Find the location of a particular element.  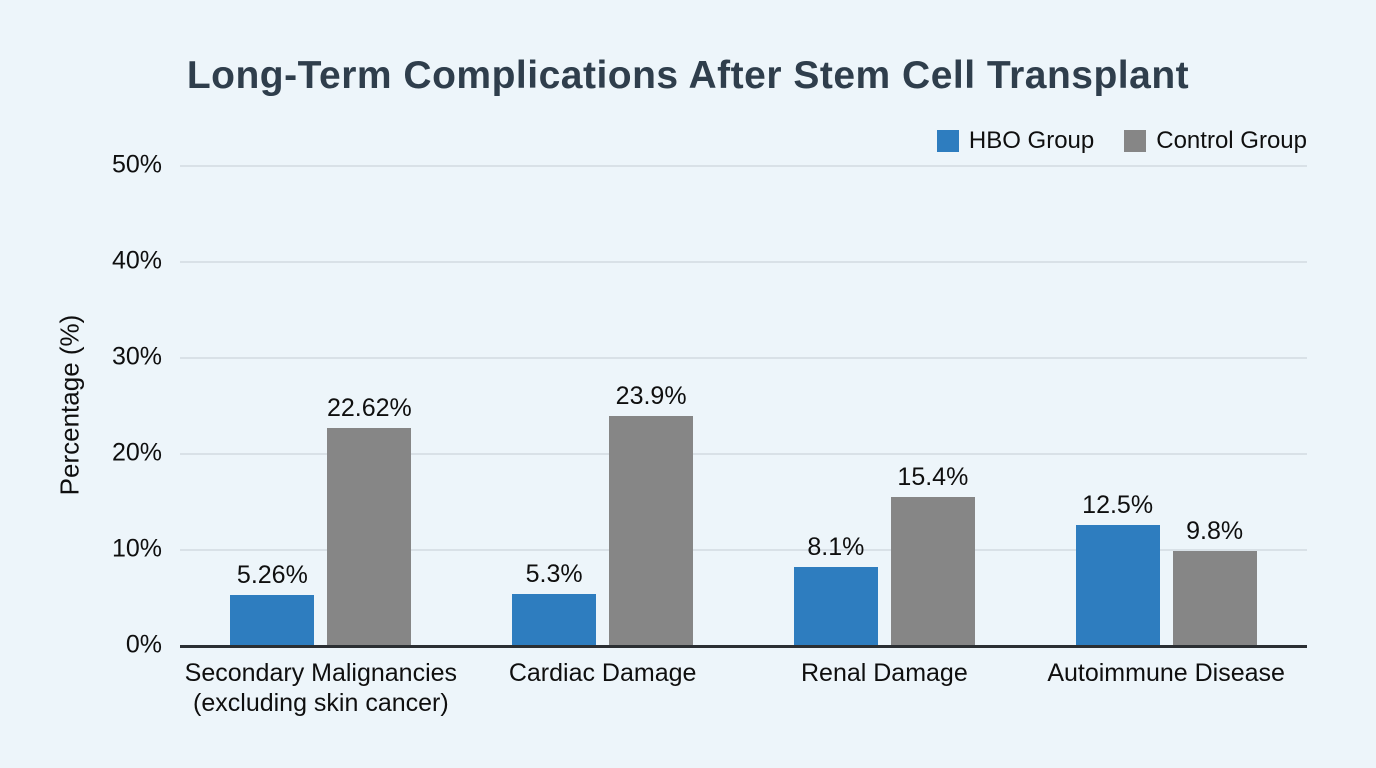

bar-control-group: 15.4% is located at coordinates (932, 554).